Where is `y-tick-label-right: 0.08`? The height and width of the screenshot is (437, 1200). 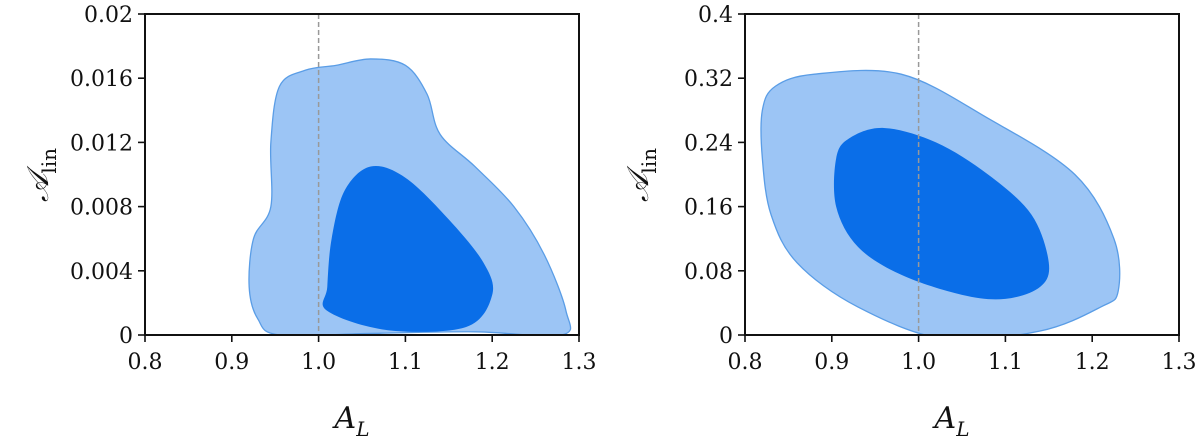 y-tick-label-right: 0.08 is located at coordinates (708, 272).